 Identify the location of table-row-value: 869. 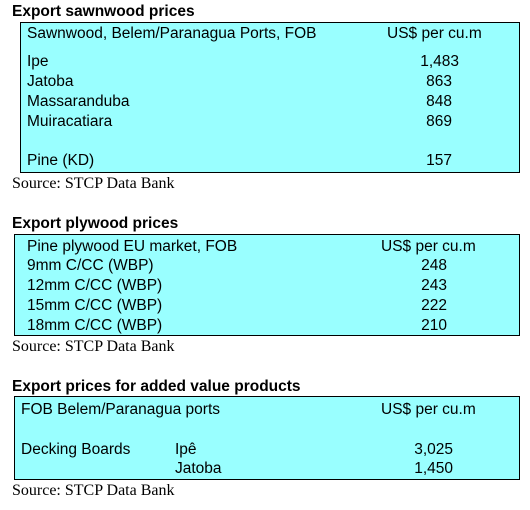
(439, 121).